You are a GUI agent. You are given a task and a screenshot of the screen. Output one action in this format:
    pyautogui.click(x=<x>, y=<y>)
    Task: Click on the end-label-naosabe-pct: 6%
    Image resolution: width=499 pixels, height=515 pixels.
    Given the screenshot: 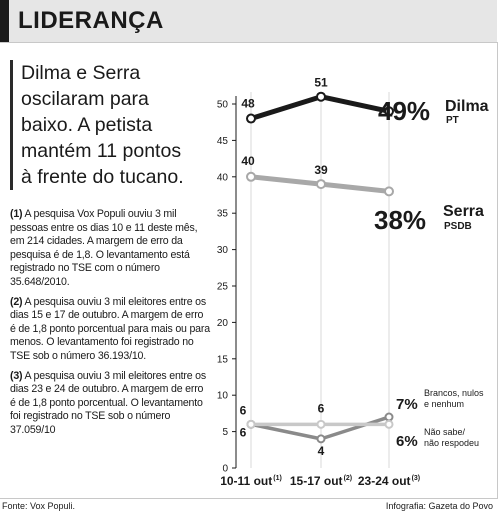 What is the action you would take?
    pyautogui.click(x=407, y=441)
    